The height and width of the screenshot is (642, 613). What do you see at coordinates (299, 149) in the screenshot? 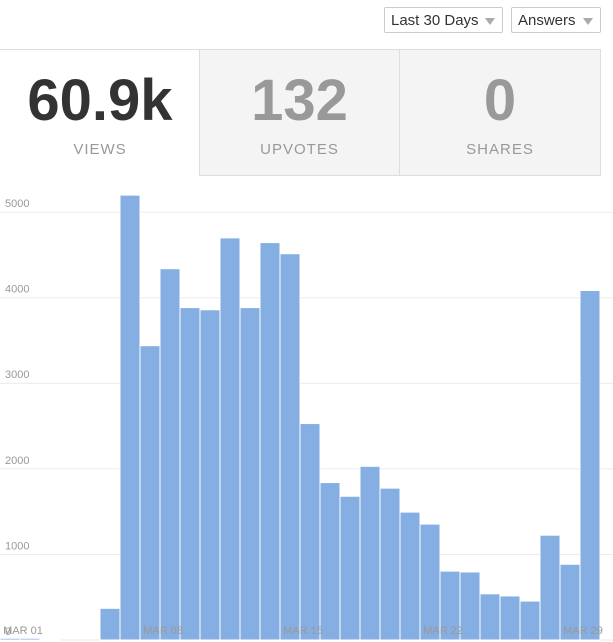
I see `stat-label: UPVOTES` at bounding box center [299, 149].